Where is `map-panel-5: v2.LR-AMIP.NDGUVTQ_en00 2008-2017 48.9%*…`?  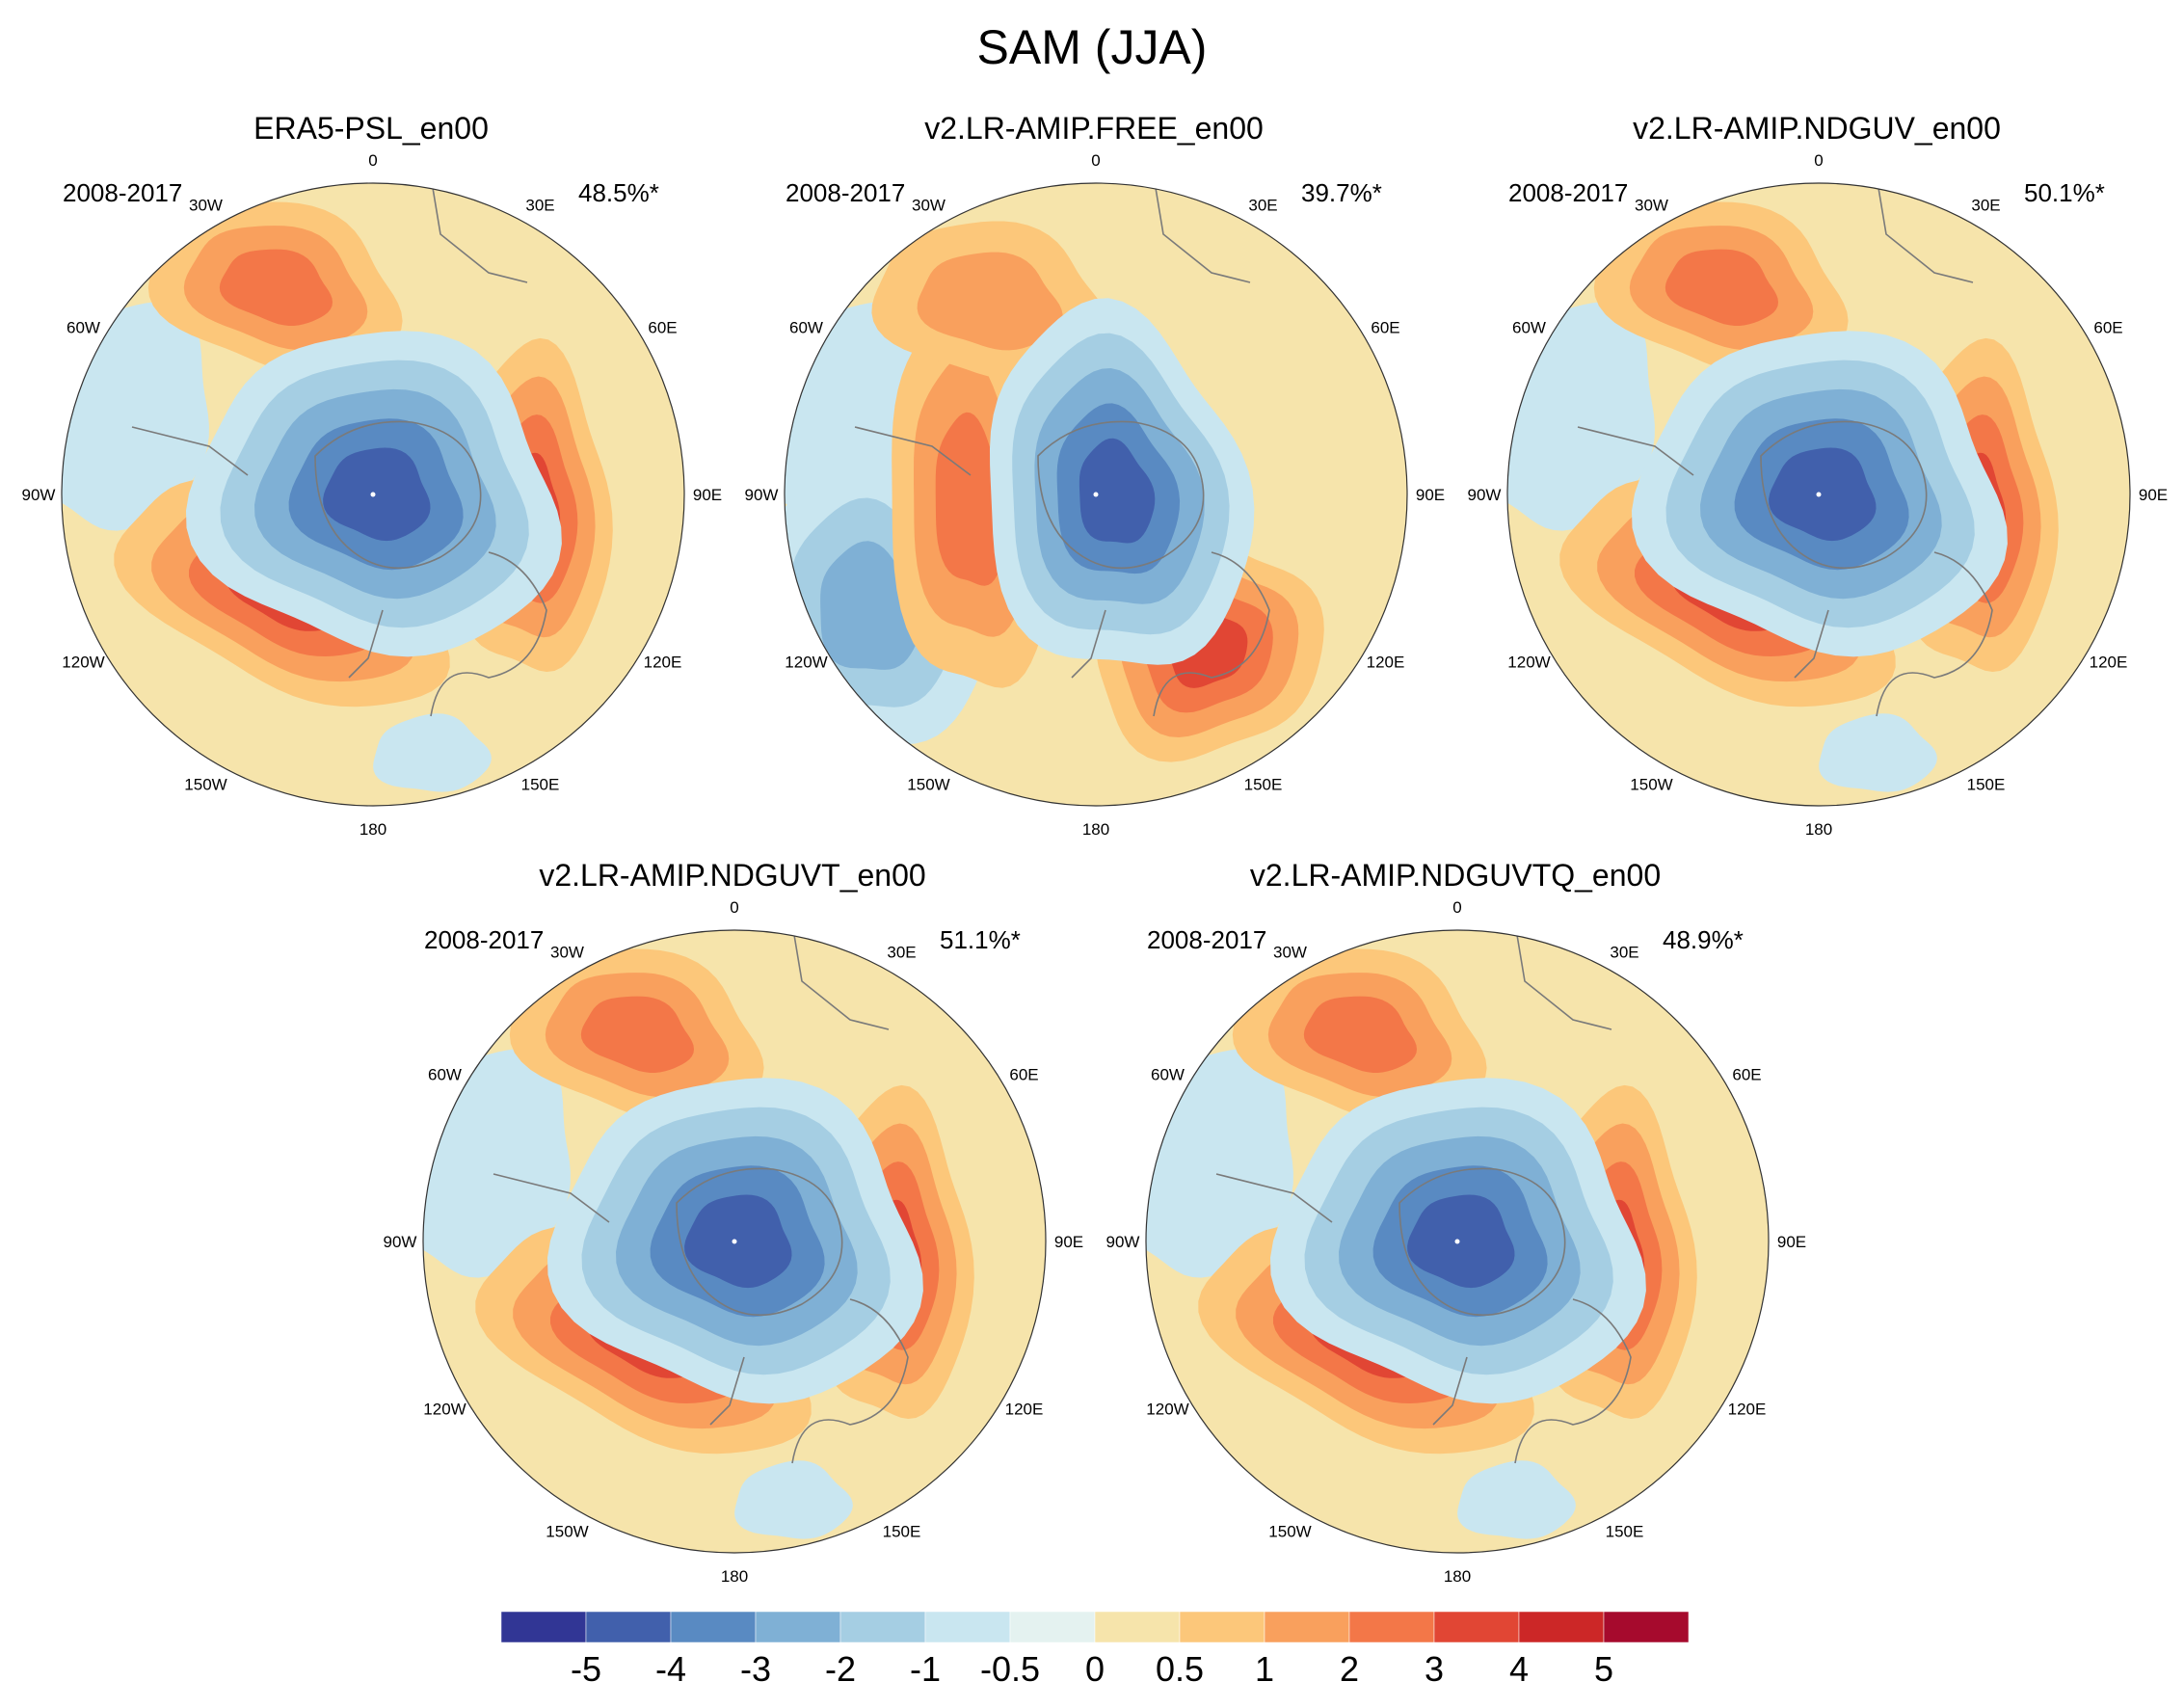 map-panel-5: v2.LR-AMIP.NDGUVTQ_en00 2008-2017 48.9%*… is located at coordinates (1455, 1219).